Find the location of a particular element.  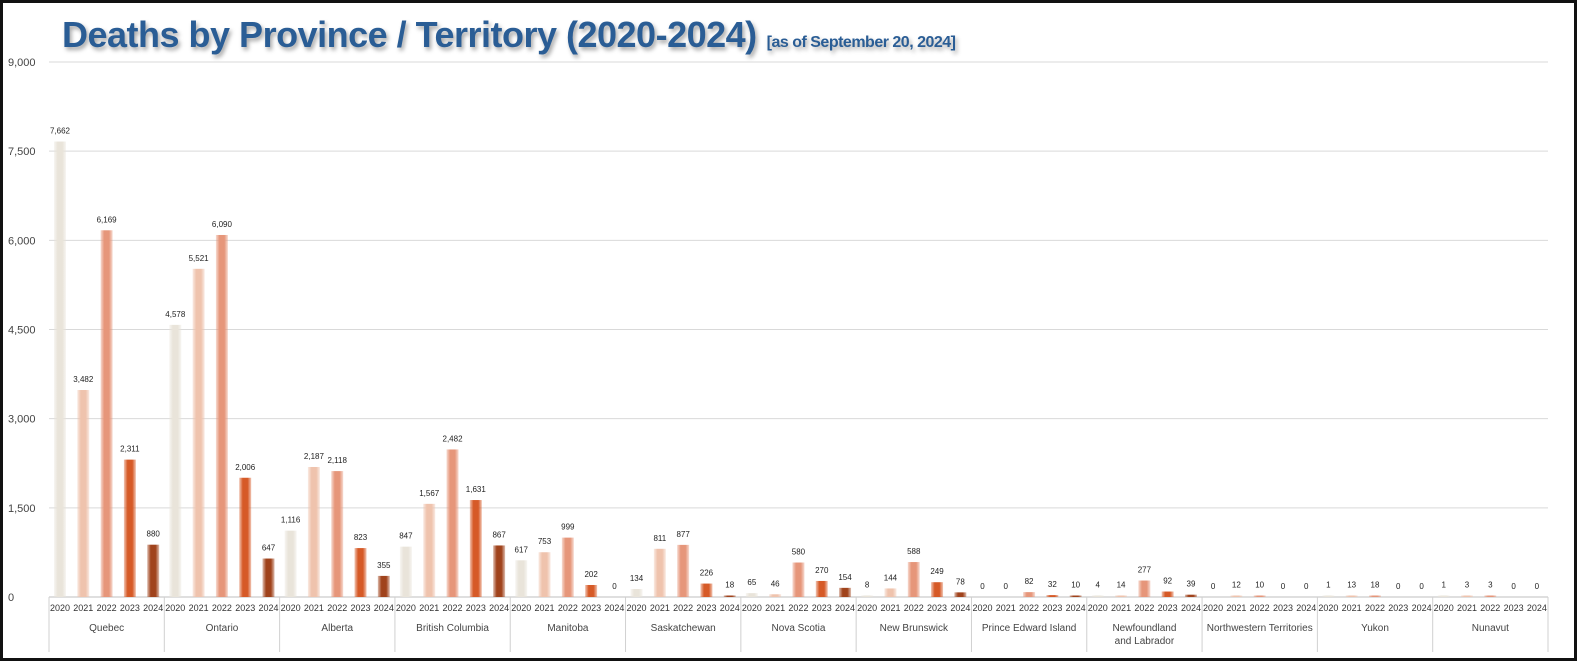

data-label: 18 is located at coordinates (1375, 585).